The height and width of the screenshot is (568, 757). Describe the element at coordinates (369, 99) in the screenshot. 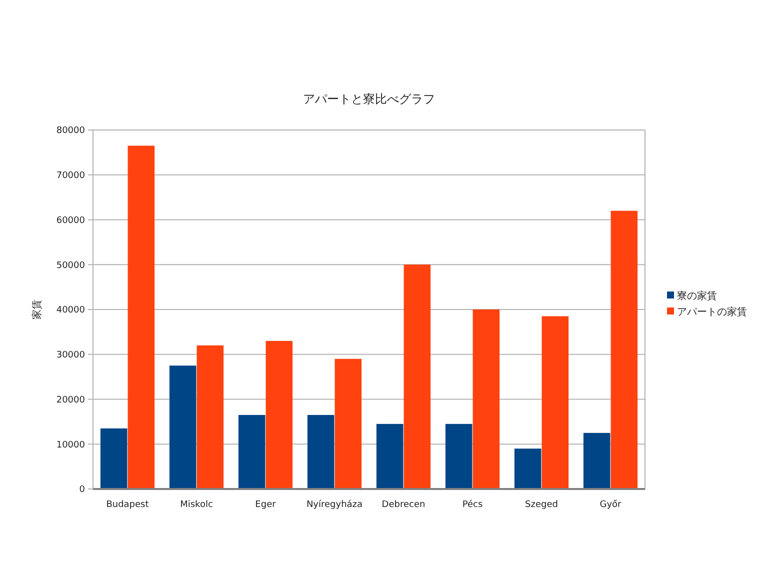

I see `chart-title: アパートと寮比べグラフ` at that location.